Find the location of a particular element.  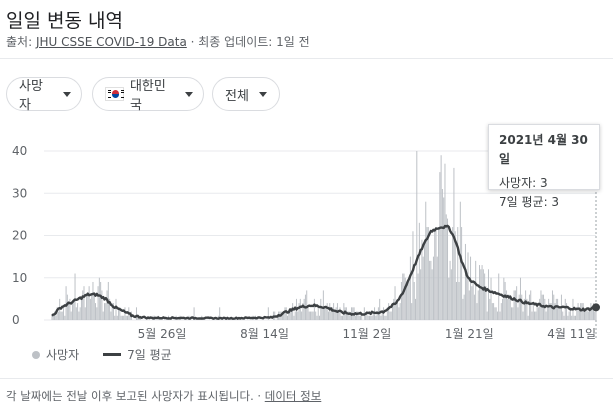

tooltip-avg: 7일 평균: 3 is located at coordinates (529, 202).